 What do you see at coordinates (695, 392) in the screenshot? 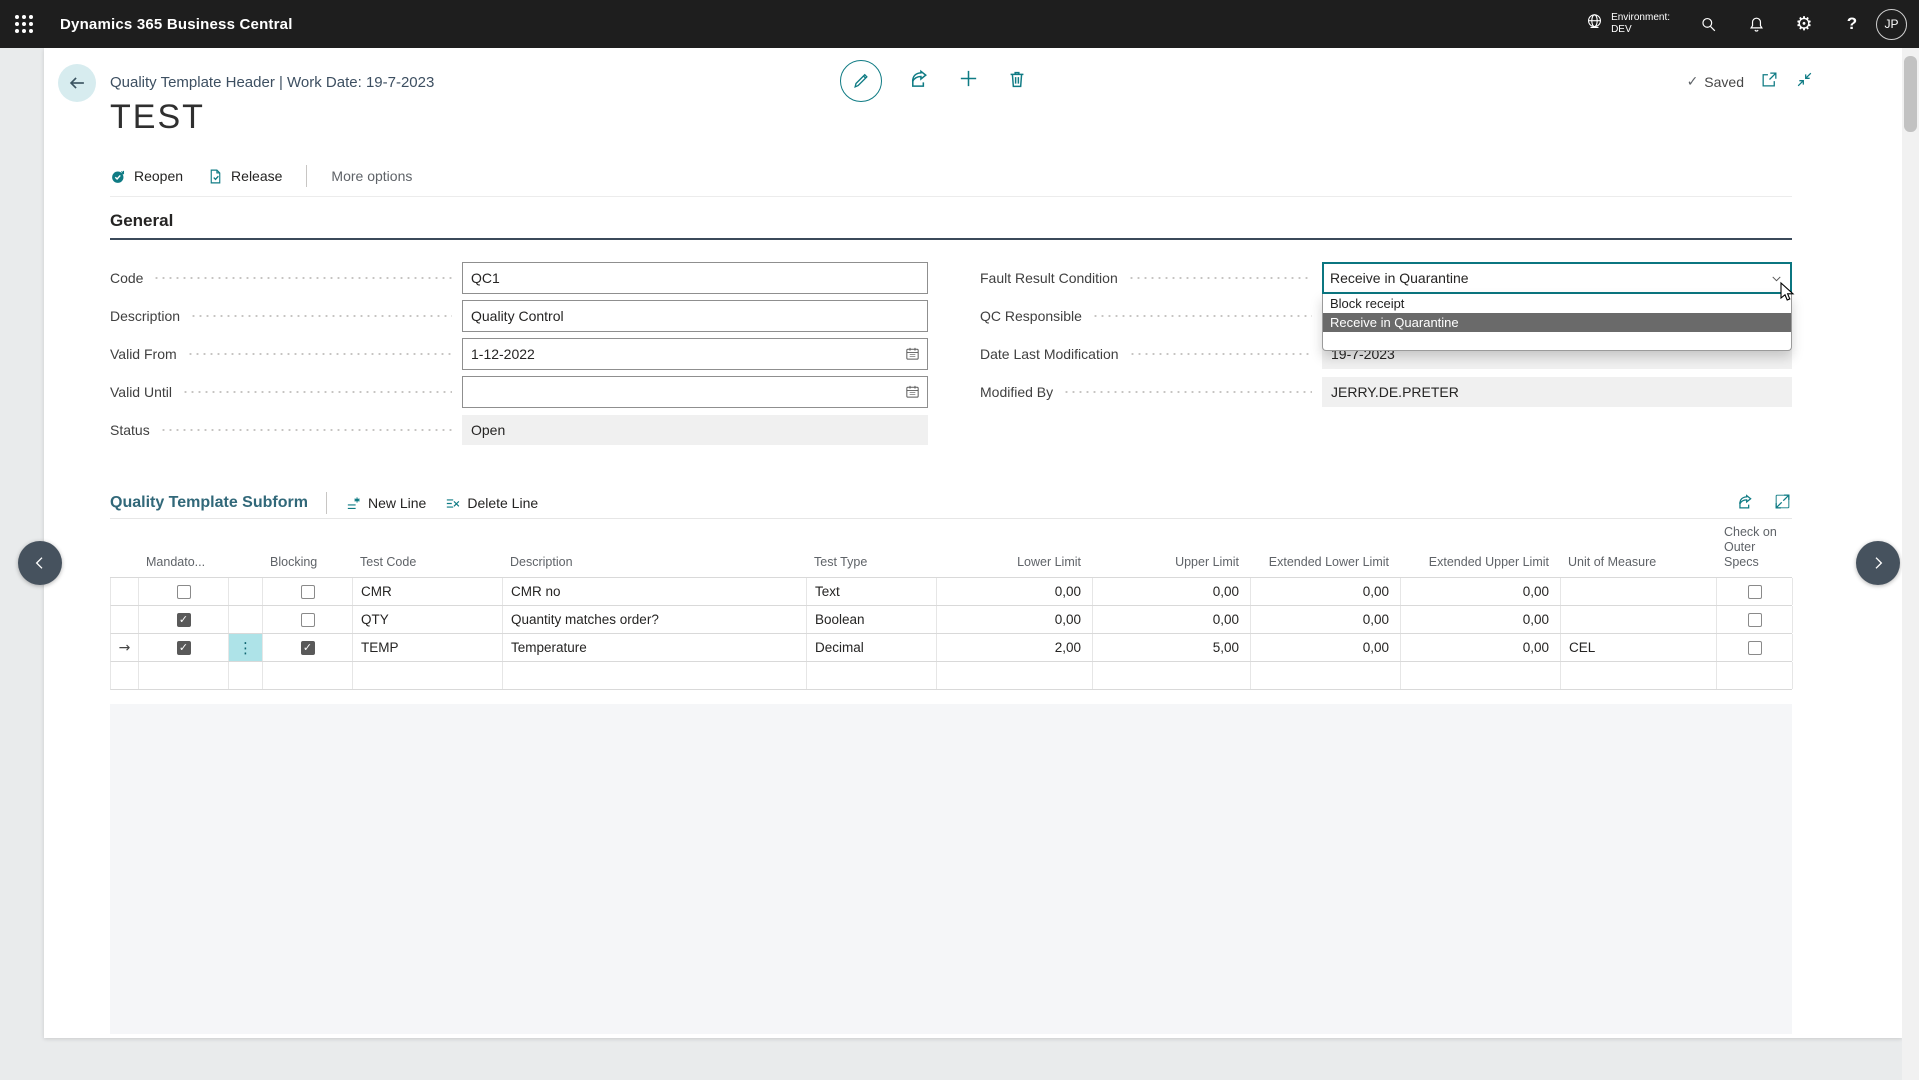
I see `valid-until-input` at bounding box center [695, 392].